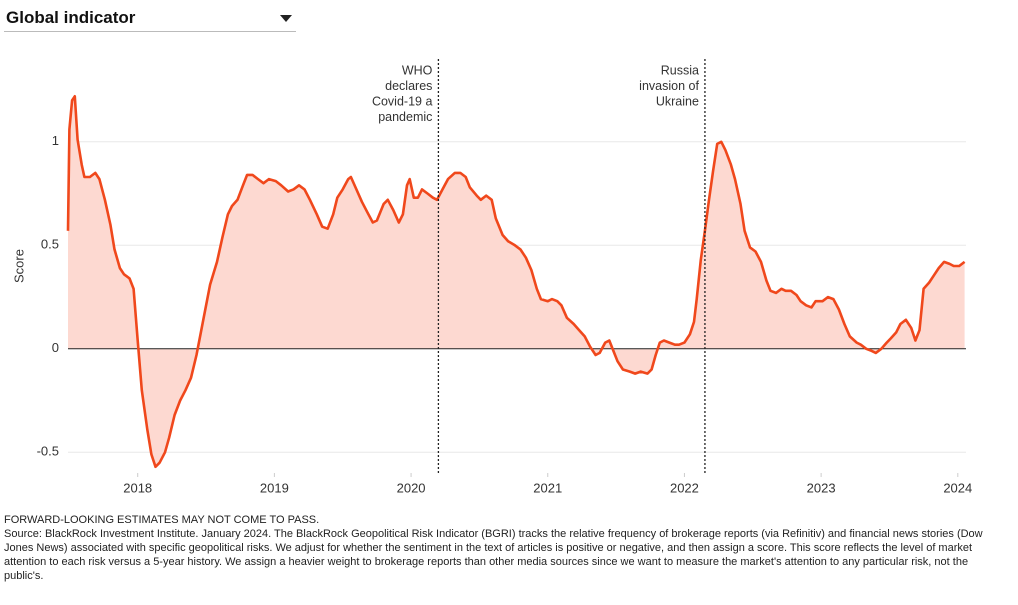 This screenshot has height=605, width=1018. What do you see at coordinates (677, 101) in the screenshot?
I see `event-label: Ukraine` at bounding box center [677, 101].